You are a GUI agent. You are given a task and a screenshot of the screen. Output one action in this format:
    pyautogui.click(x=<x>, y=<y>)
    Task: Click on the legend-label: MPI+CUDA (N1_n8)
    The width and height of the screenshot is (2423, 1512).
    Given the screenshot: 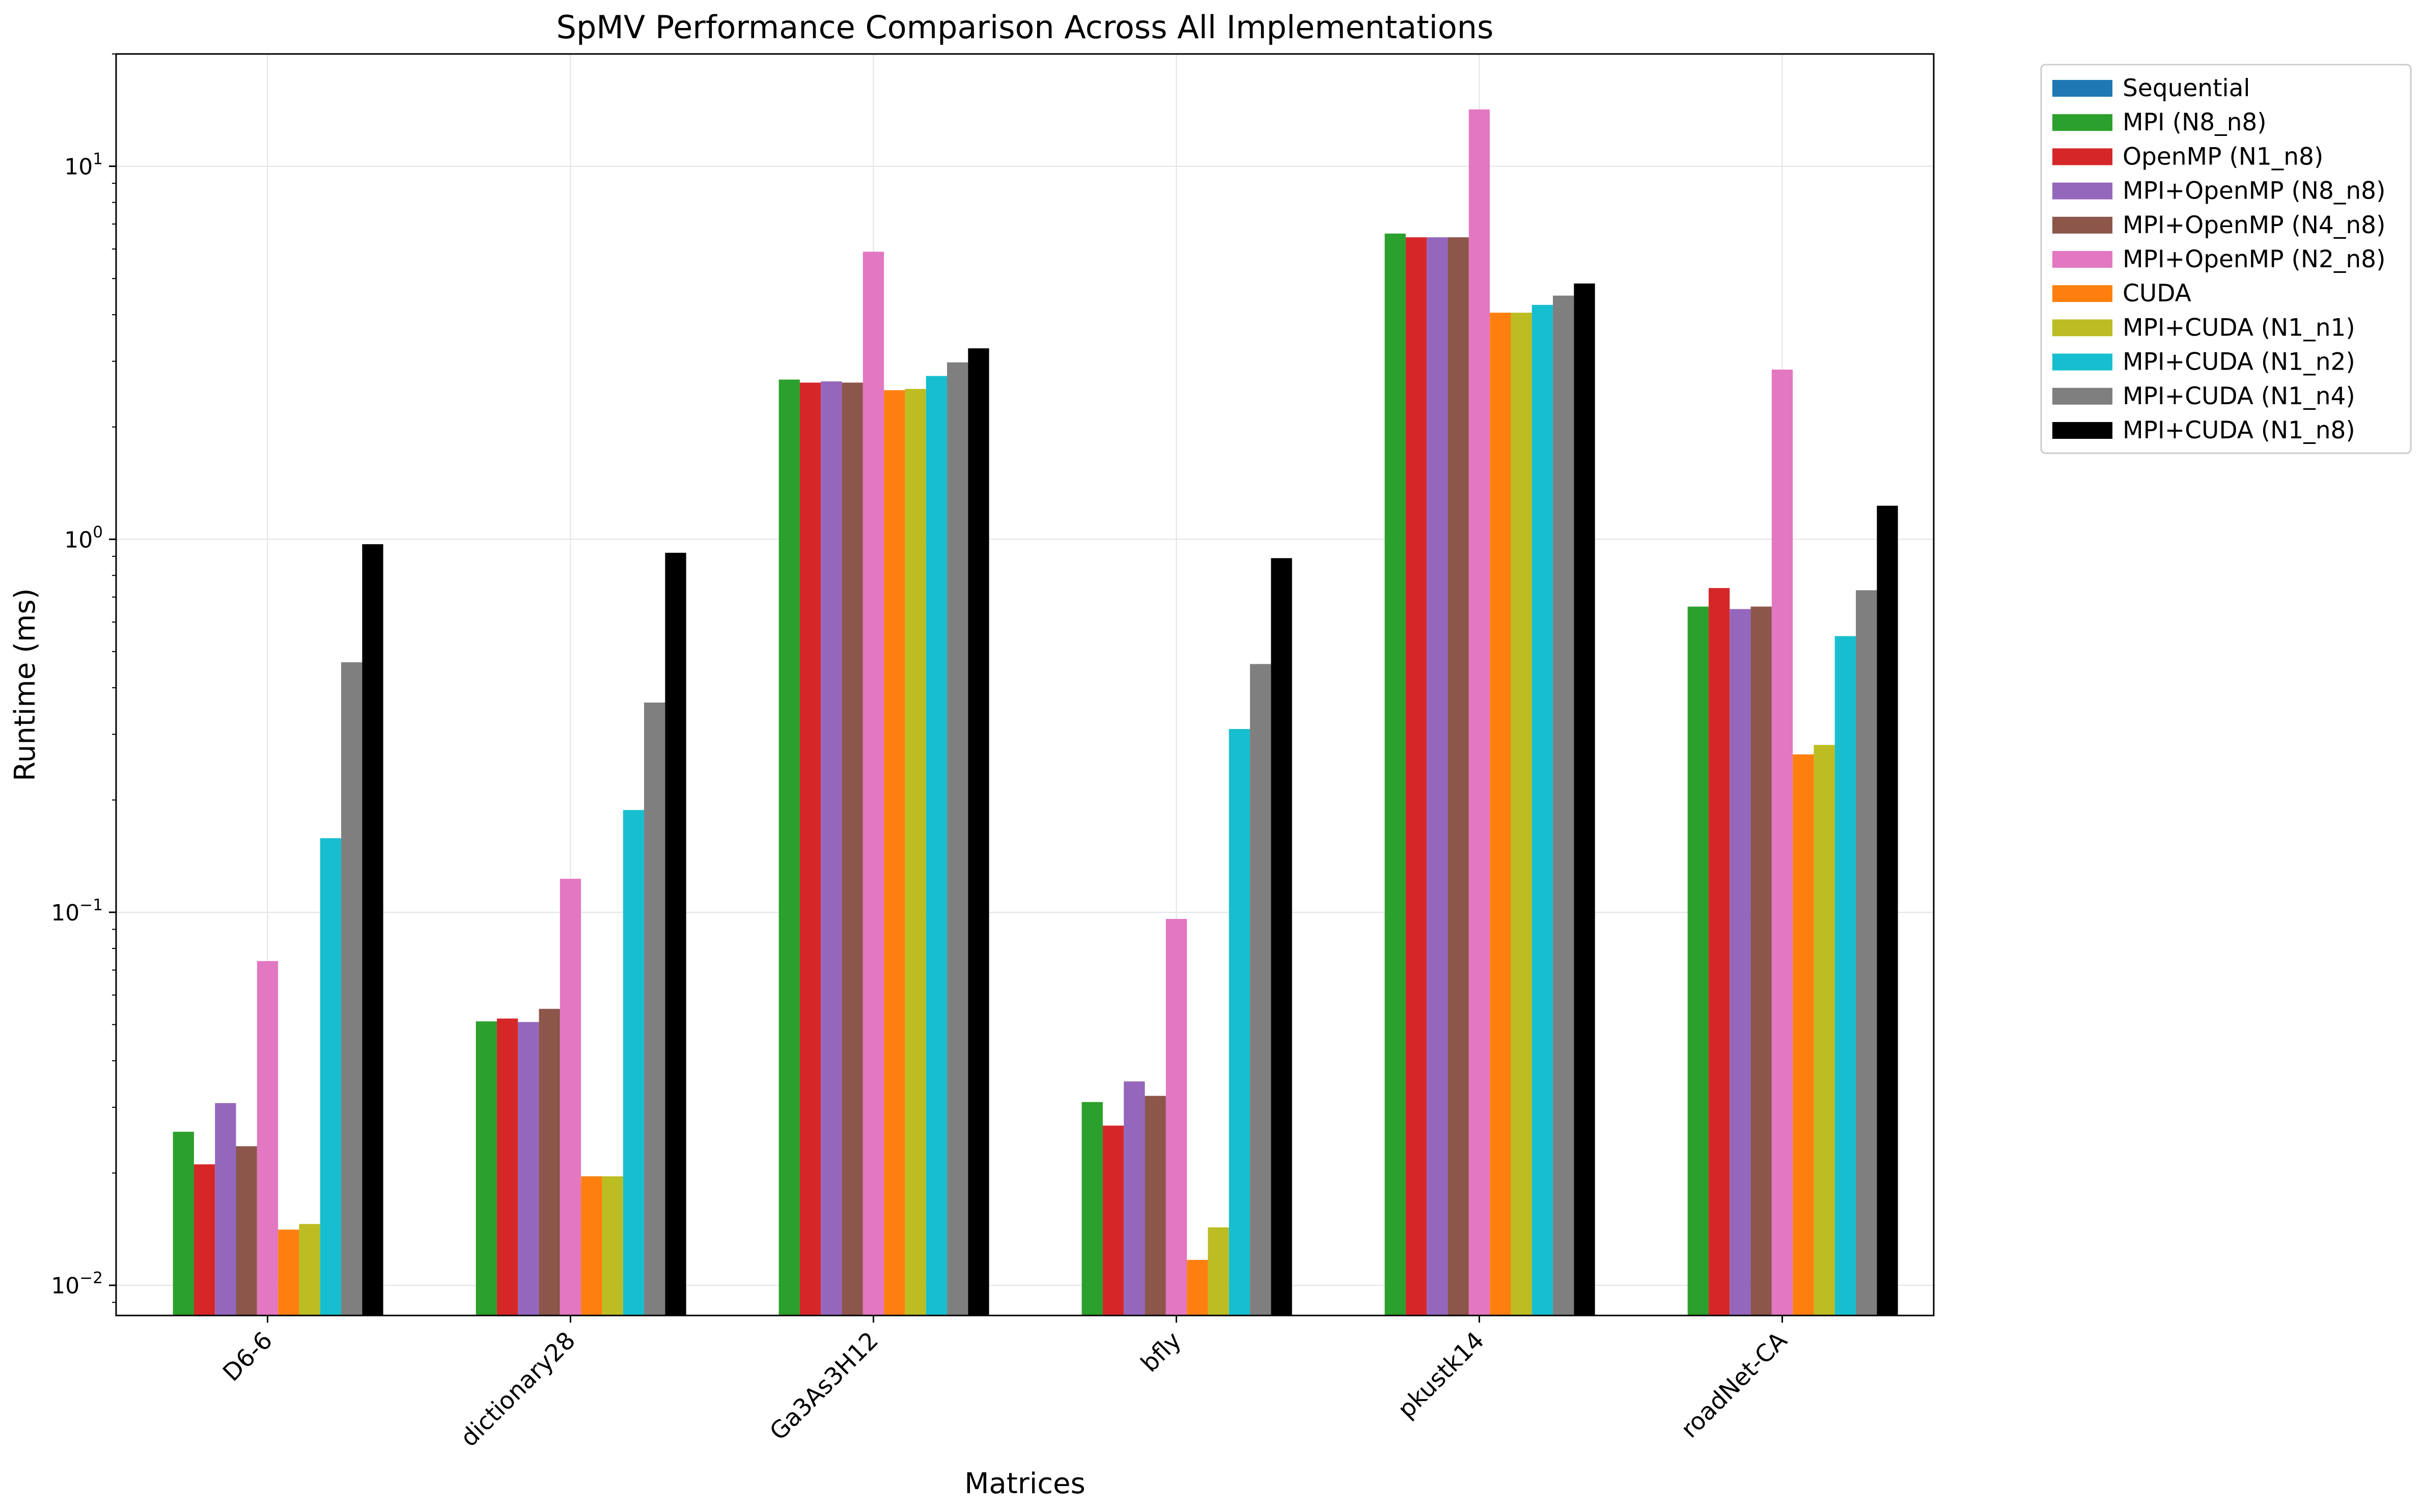 What is the action you would take?
    pyautogui.click(x=2239, y=430)
    